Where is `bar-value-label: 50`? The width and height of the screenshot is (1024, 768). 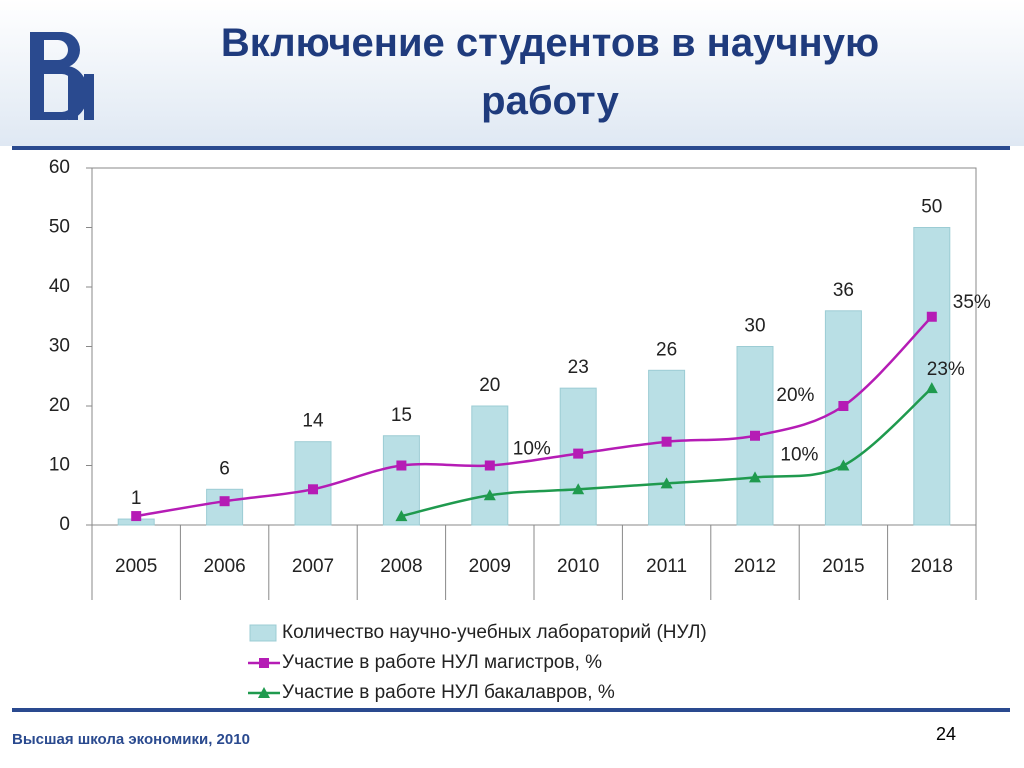 bar-value-label: 50 is located at coordinates (931, 207).